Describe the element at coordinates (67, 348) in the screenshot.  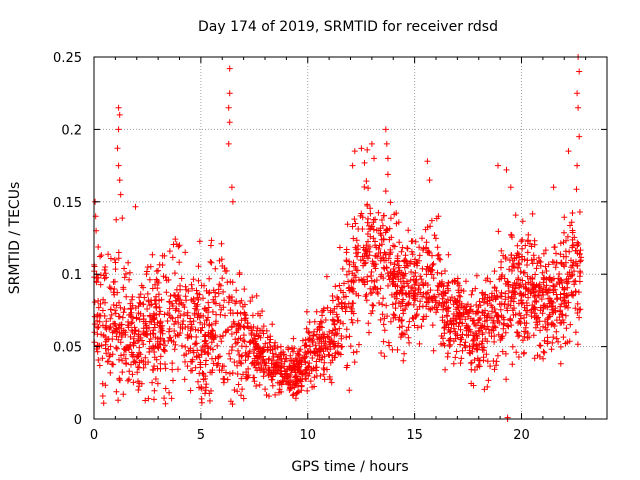
I see `y-tick-label: 0.05` at that location.